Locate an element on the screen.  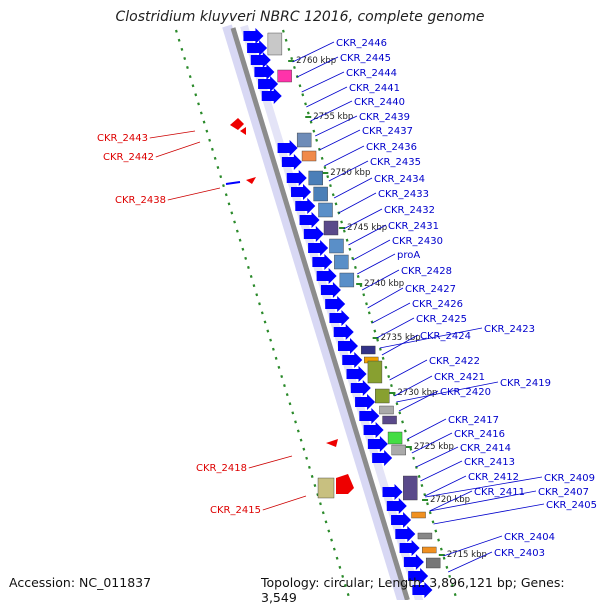
forward-gene-label: CKR_2421 is located at coordinates (459, 377).